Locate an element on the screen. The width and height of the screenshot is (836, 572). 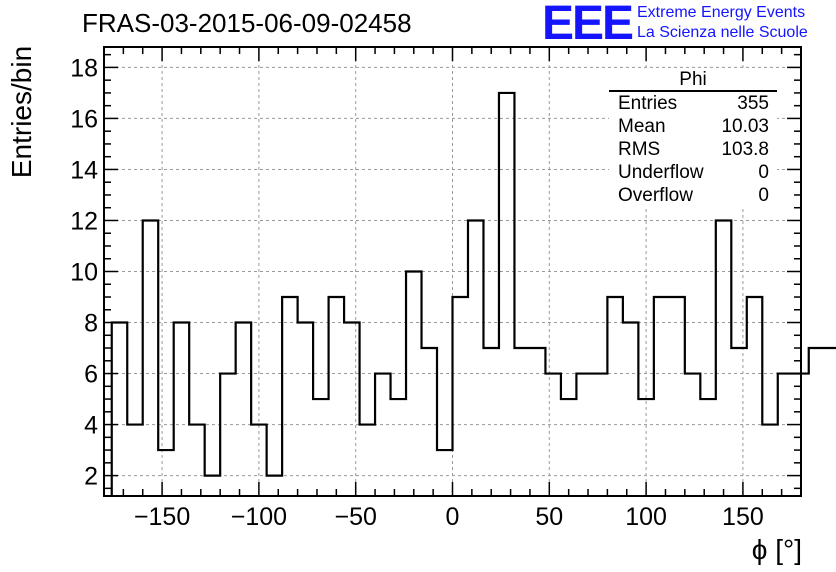
stats-row-underflow: Underflow 0 is located at coordinates (693, 172).